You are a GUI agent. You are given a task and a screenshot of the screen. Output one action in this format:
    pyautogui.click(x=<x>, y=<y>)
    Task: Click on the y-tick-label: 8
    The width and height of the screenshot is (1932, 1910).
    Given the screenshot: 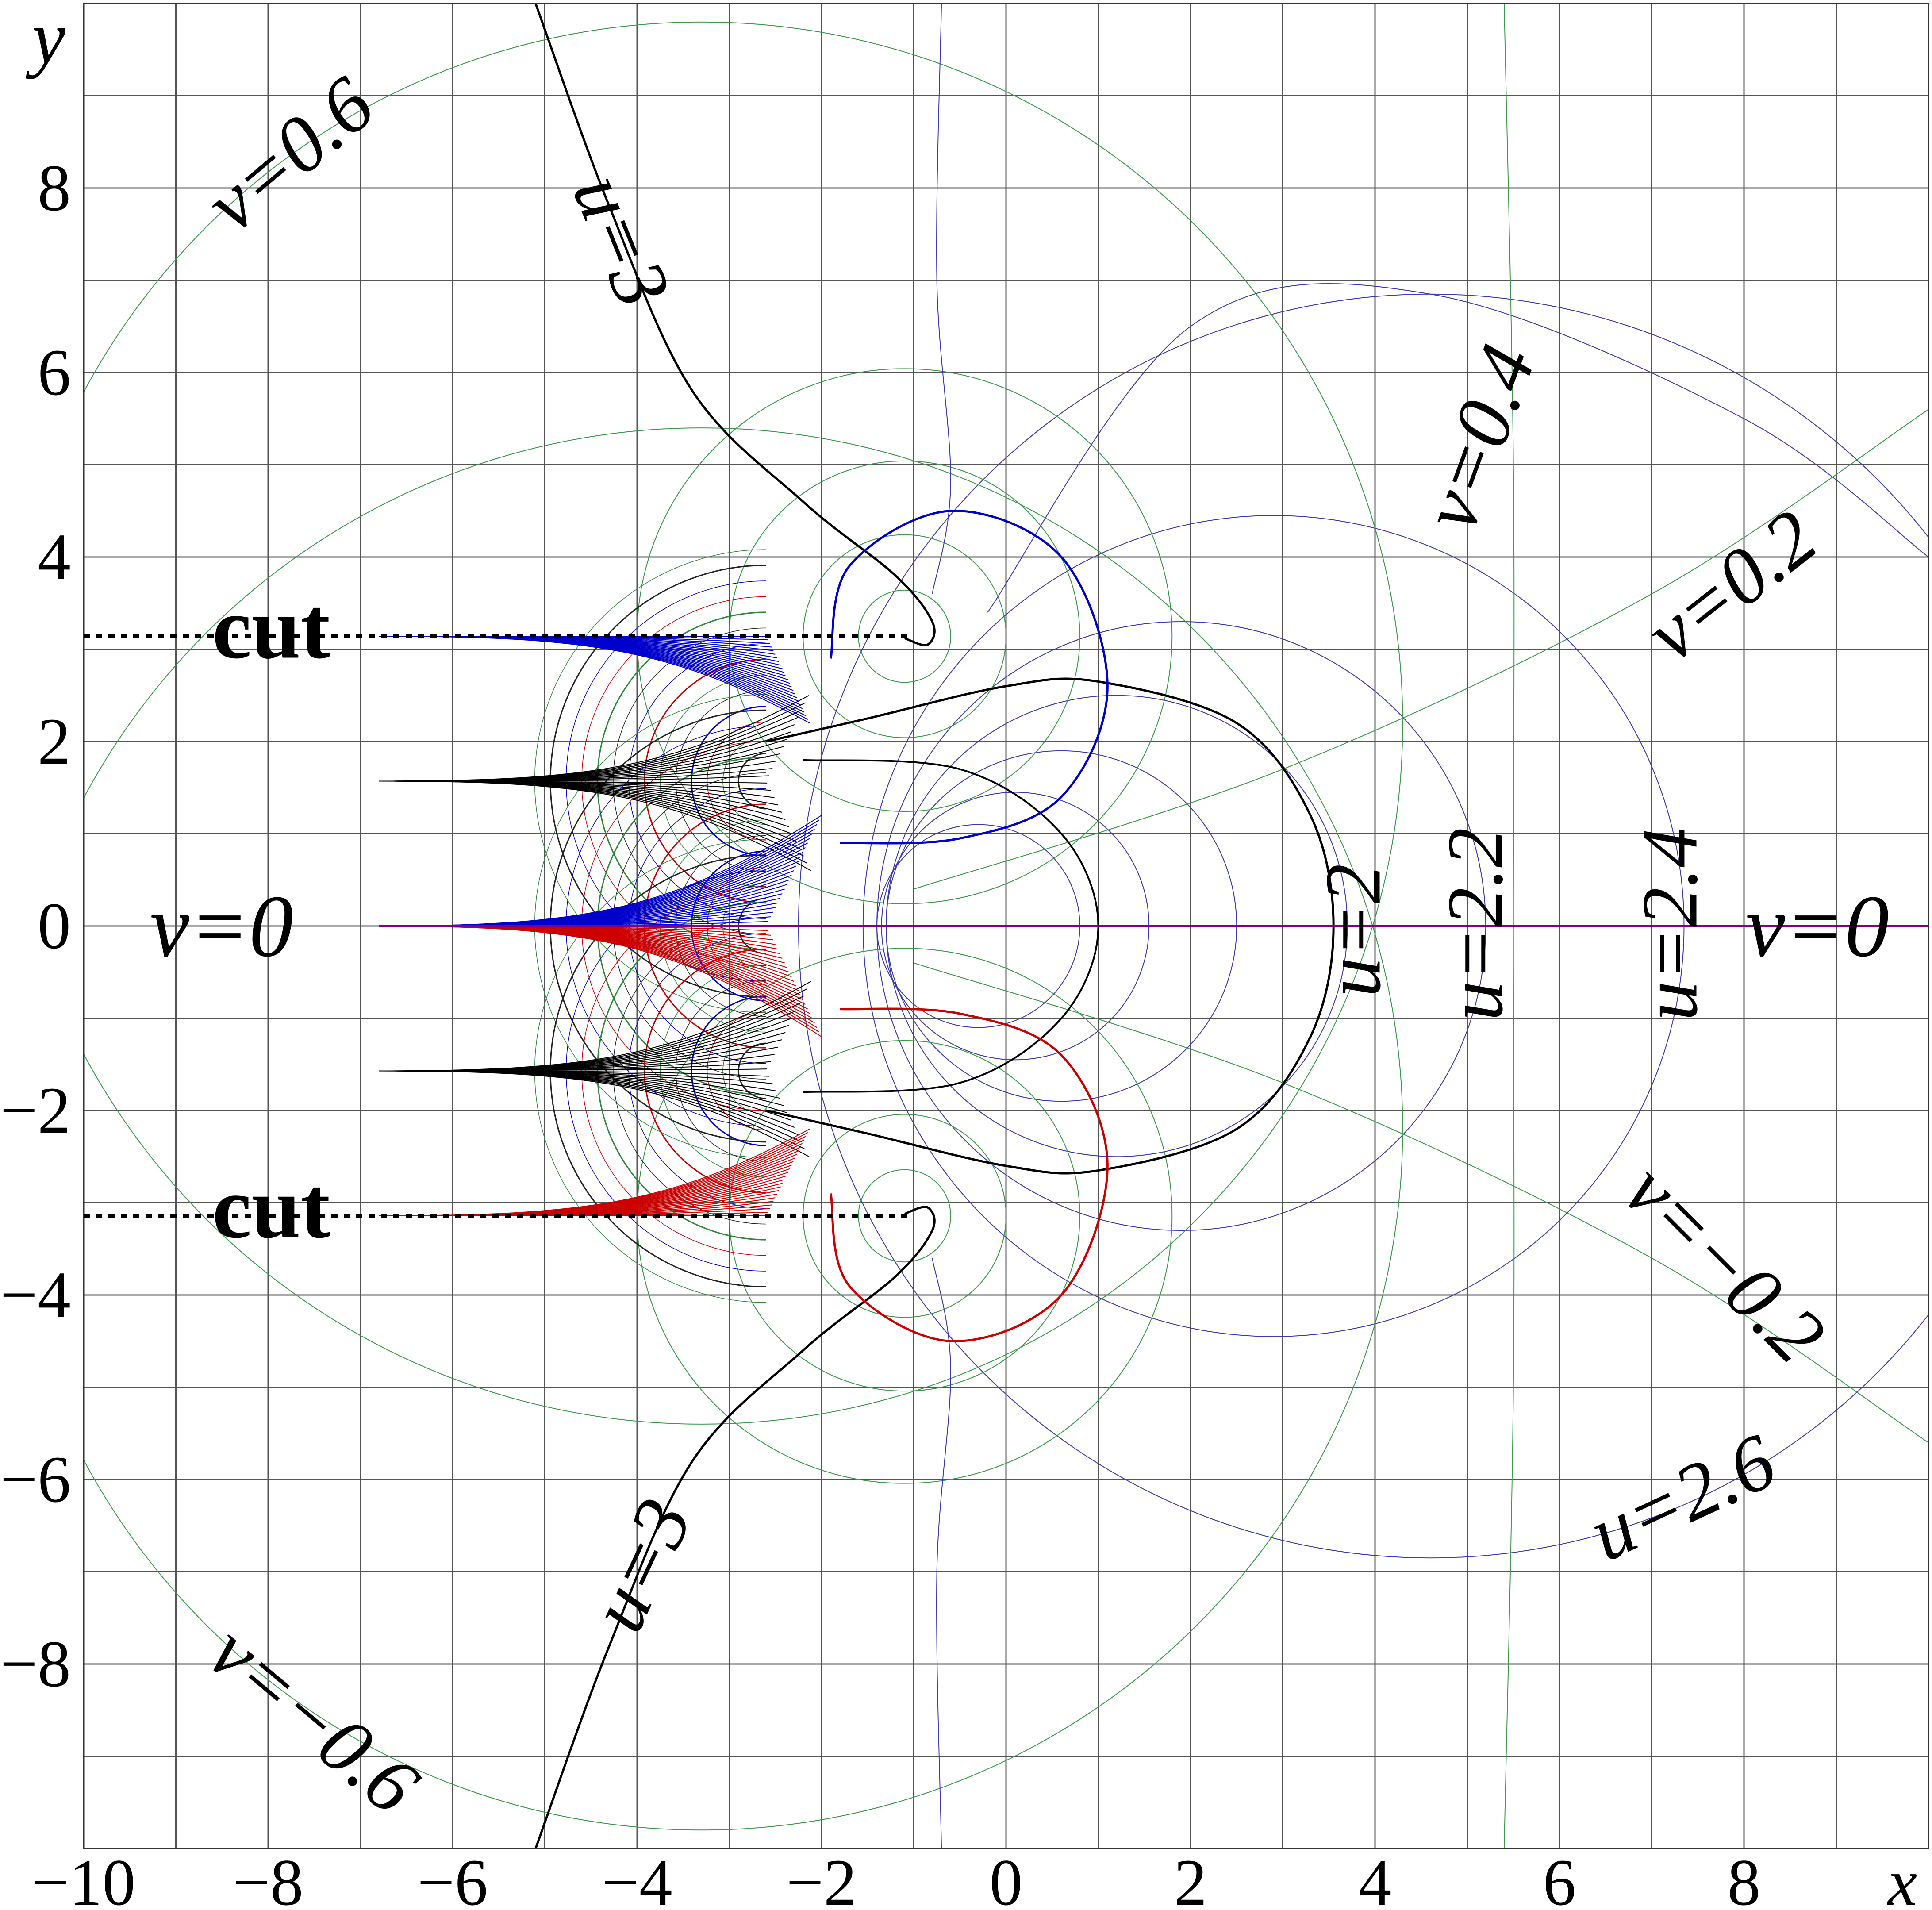 What is the action you would take?
    pyautogui.click(x=54, y=188)
    